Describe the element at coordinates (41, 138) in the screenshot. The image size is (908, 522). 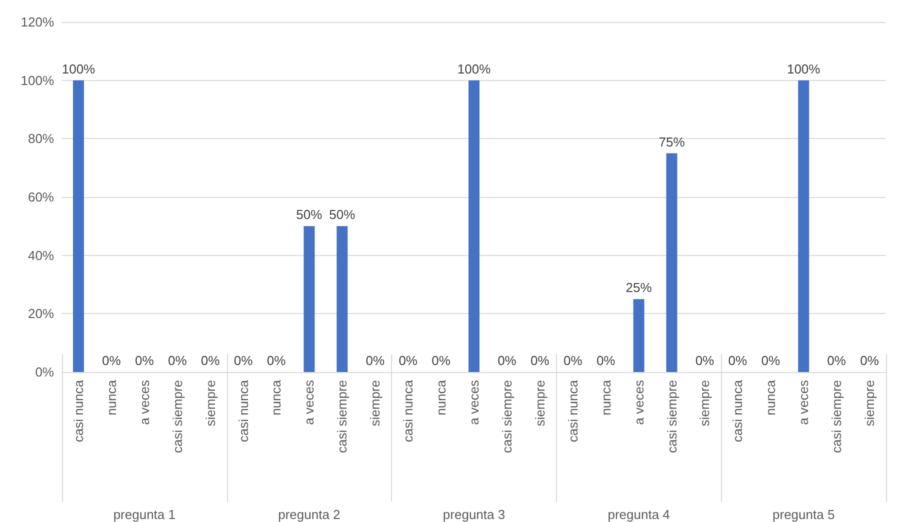
I see `y-tick-label: 80%` at that location.